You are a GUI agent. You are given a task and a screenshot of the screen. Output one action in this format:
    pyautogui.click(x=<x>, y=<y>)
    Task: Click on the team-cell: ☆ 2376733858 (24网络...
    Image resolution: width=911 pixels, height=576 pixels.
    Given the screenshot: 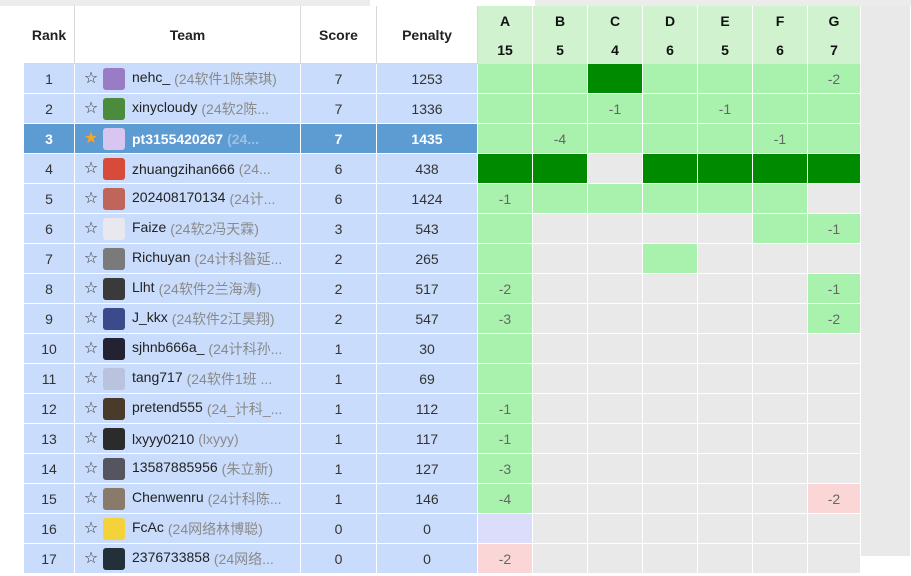 What is the action you would take?
    pyautogui.click(x=188, y=559)
    